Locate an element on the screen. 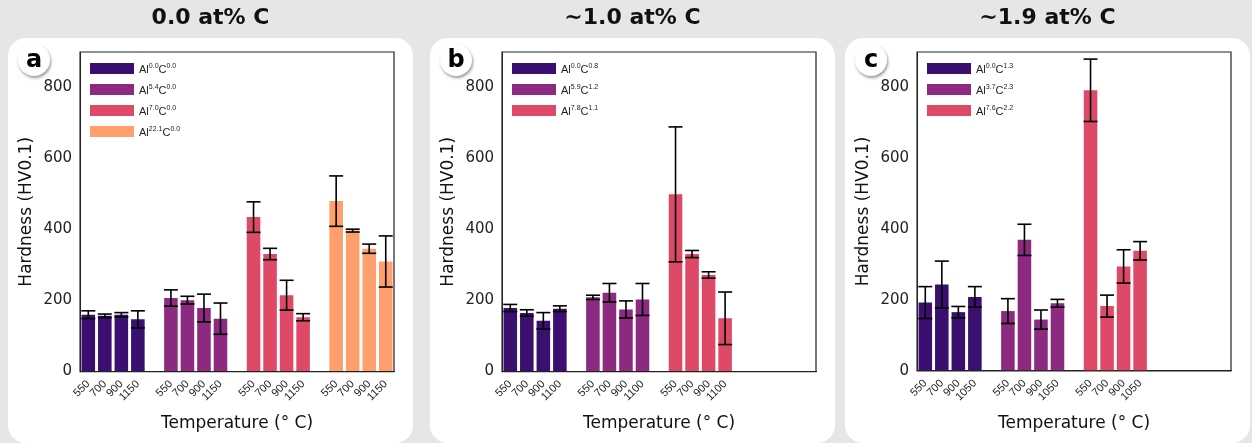 The image size is (1252, 443). legend-label: Al$^{0.0}$C$^{0.0}$ is located at coordinates (158, 68).